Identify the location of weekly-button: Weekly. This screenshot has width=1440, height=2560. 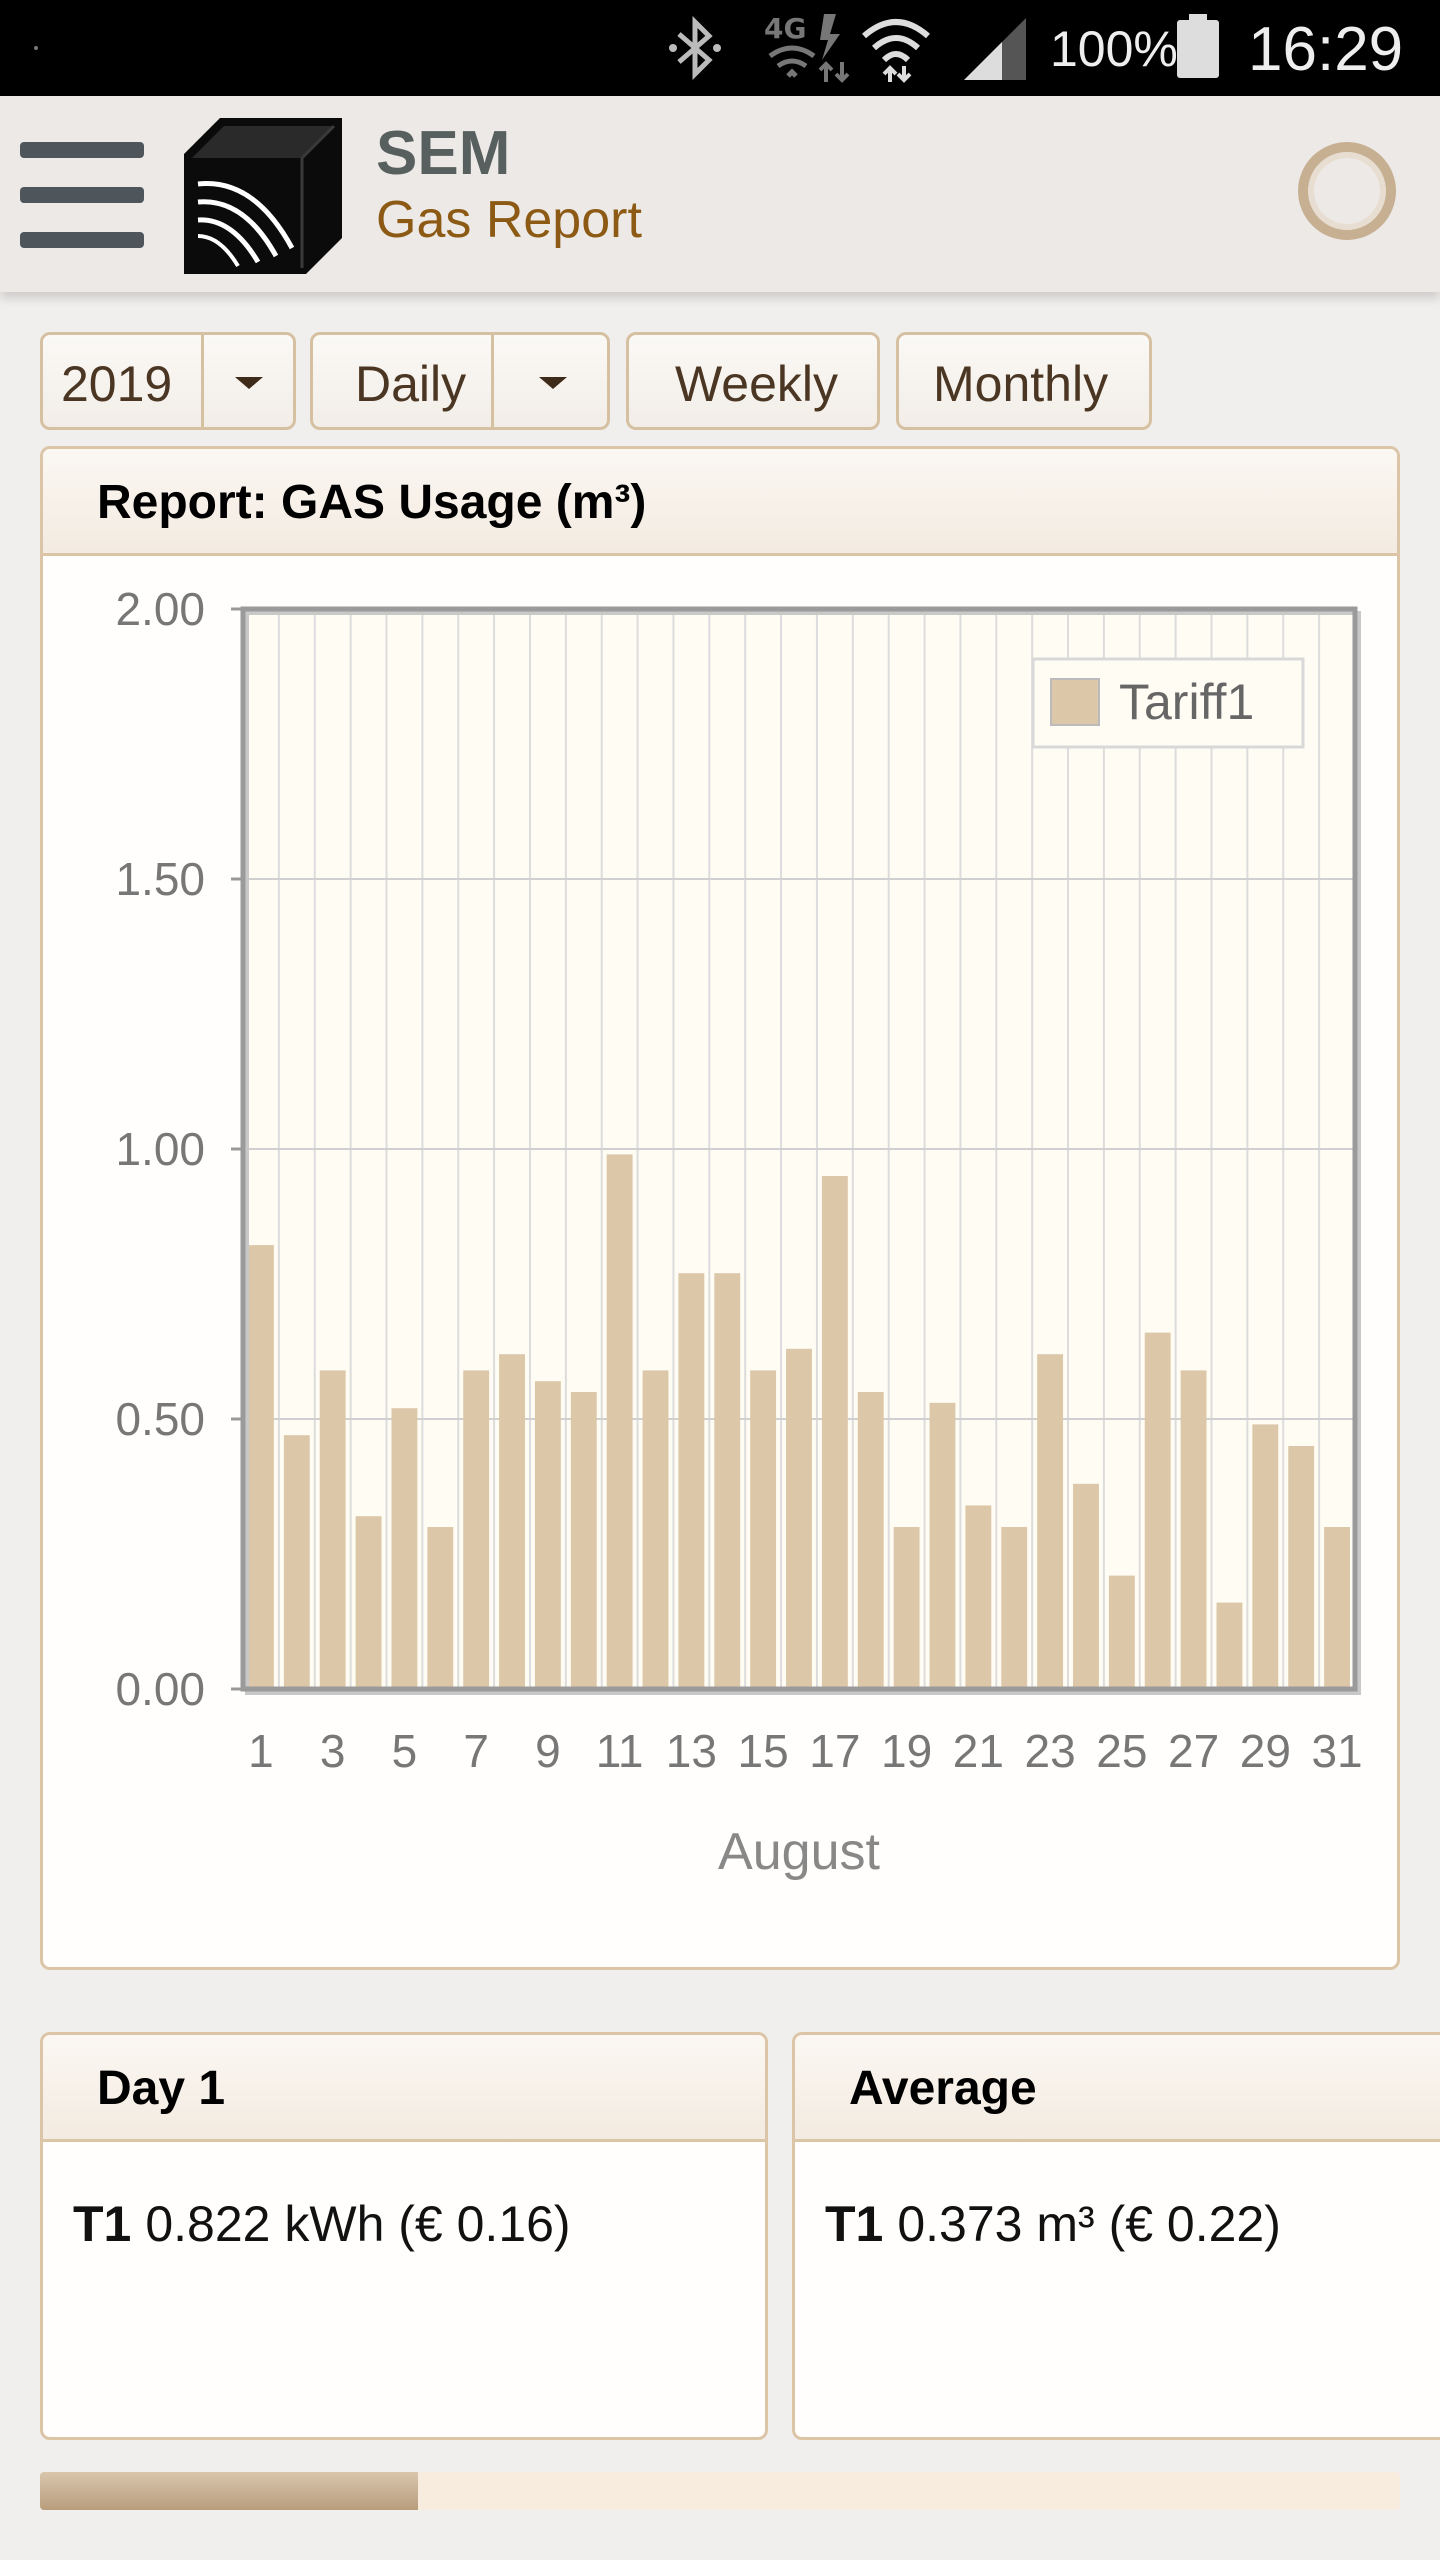
(753, 381).